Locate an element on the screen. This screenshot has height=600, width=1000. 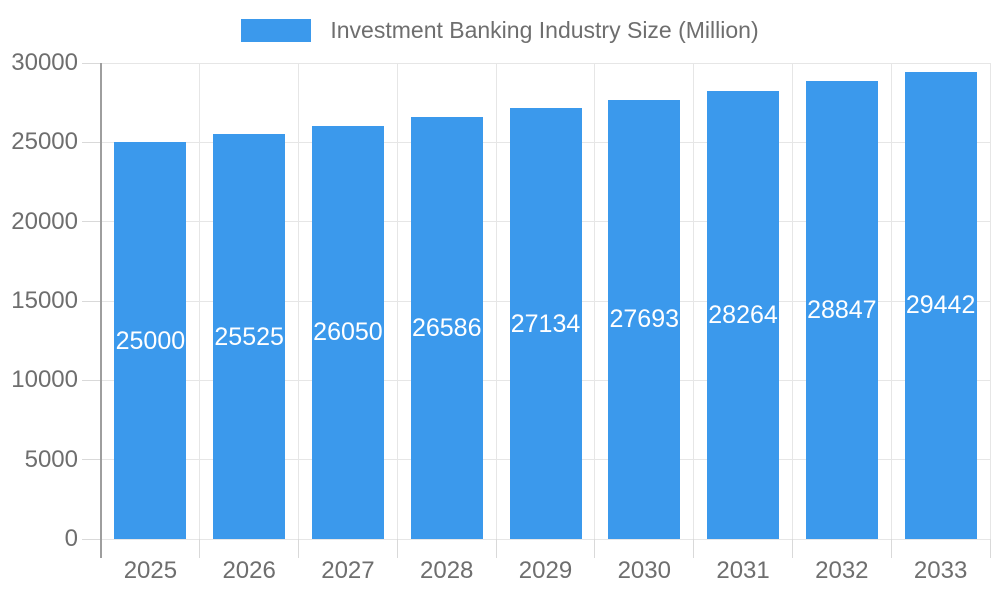
bar-2025 is located at coordinates (150, 340).